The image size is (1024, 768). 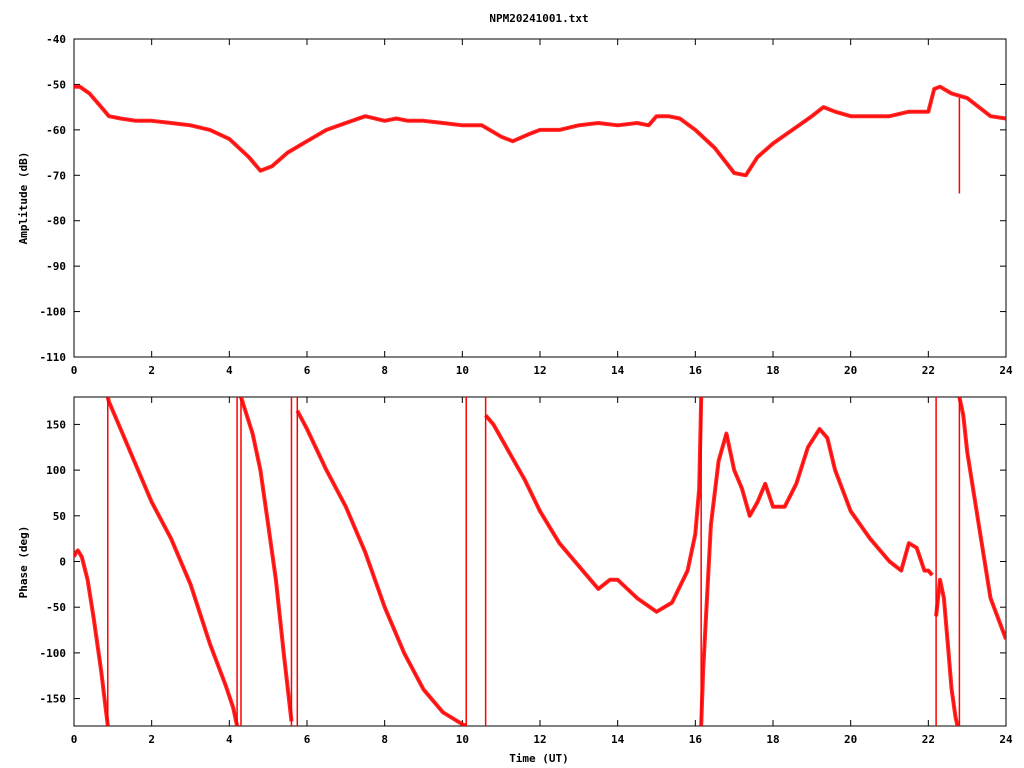 What do you see at coordinates (56, 424) in the screenshot?
I see `phase-y-tick-label: 150` at bounding box center [56, 424].